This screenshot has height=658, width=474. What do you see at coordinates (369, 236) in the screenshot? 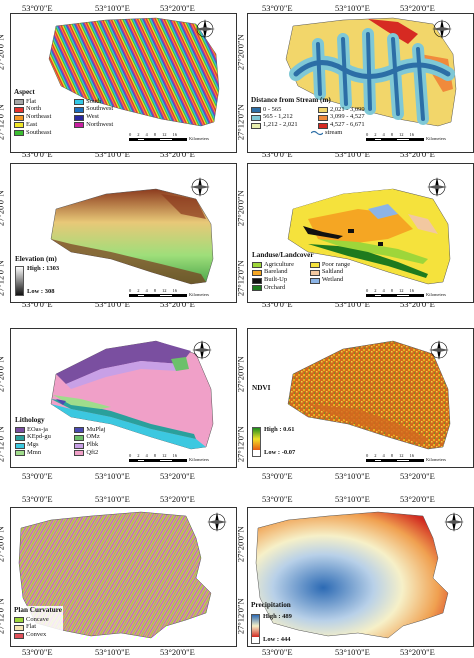
I see `landuse-map` at bounding box center [369, 236].